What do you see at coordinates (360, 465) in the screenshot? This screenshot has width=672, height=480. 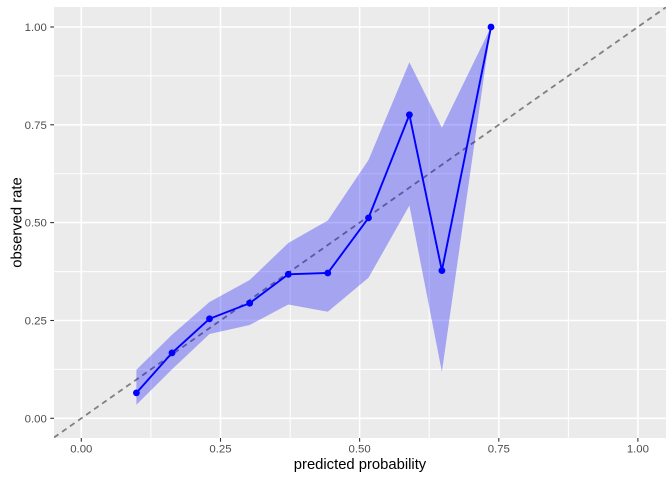 I see `svg-text: predicted probability` at bounding box center [360, 465].